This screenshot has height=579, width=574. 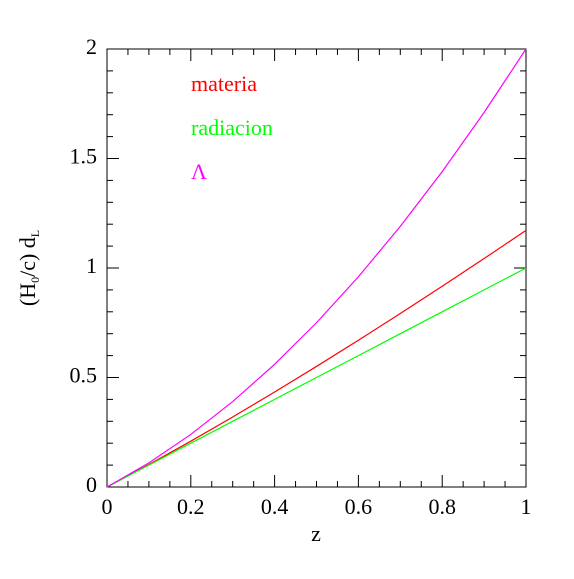 What do you see at coordinates (84, 375) in the screenshot?
I see `y-tick-label: 0.5` at bounding box center [84, 375].